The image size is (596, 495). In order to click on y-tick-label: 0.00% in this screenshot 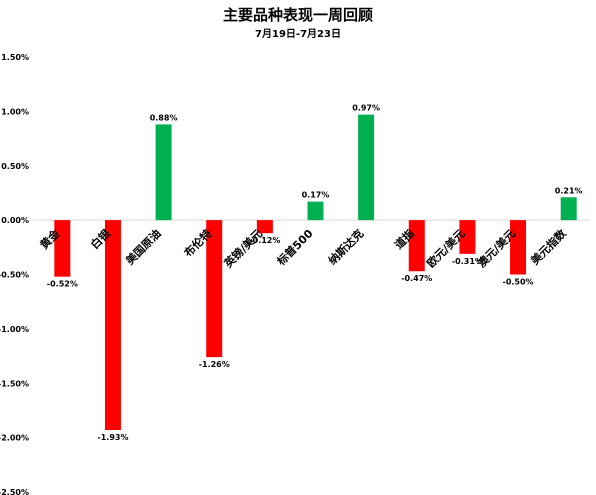, I will do `click(15, 220)`.